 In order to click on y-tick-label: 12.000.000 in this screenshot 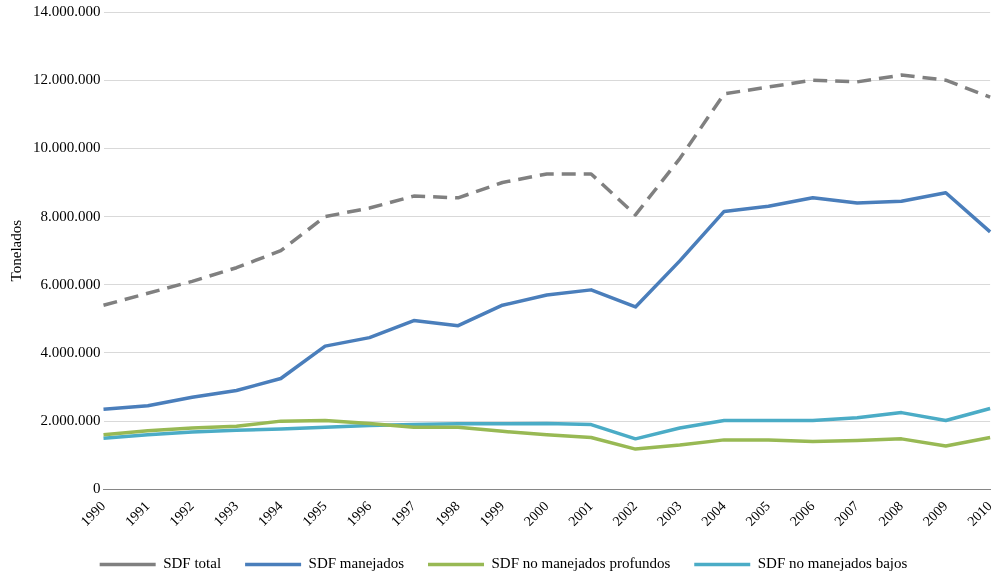, I will do `click(67, 79)`.